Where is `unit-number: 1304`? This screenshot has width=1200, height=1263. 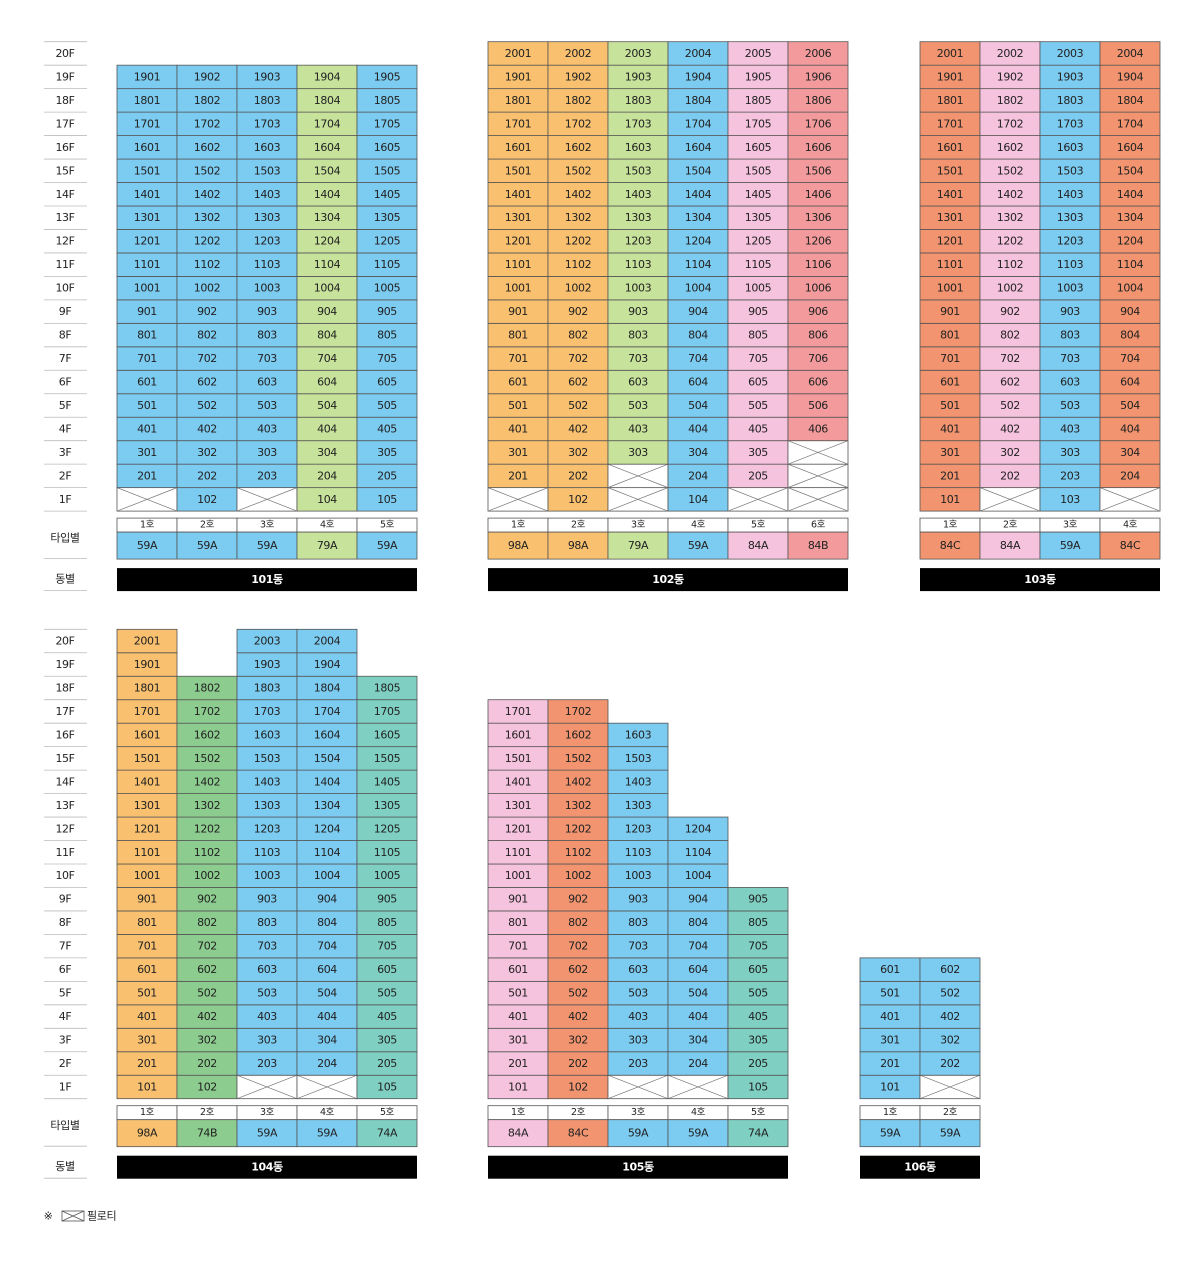 unit-number: 1304 is located at coordinates (698, 217).